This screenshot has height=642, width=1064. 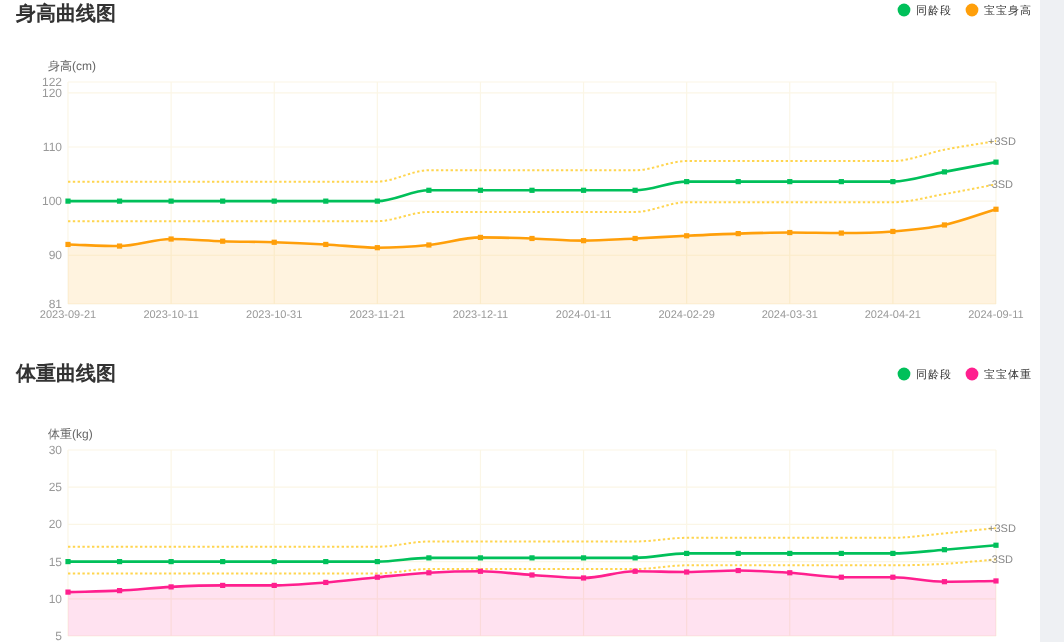 I want to click on chart-title: 体重曲线图, so click(x=65, y=374).